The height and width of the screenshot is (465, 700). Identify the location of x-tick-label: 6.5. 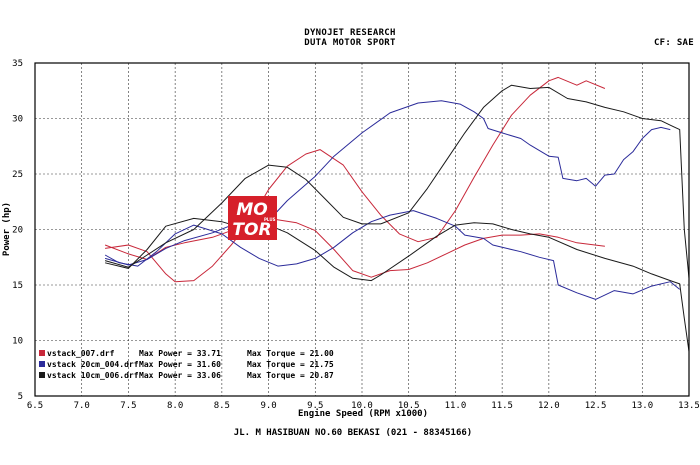
(35, 406).